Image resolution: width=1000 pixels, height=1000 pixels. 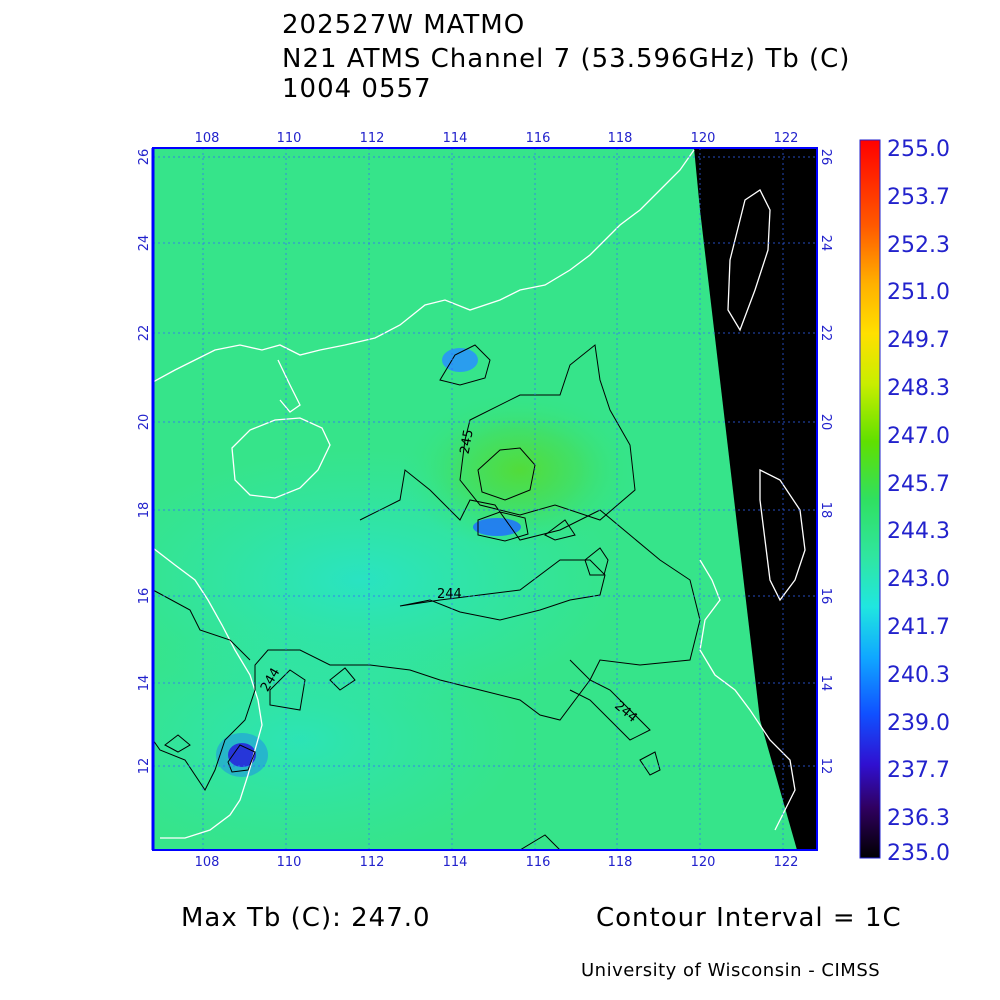 I want to click on lon-top-116: 116, so click(x=538, y=138).